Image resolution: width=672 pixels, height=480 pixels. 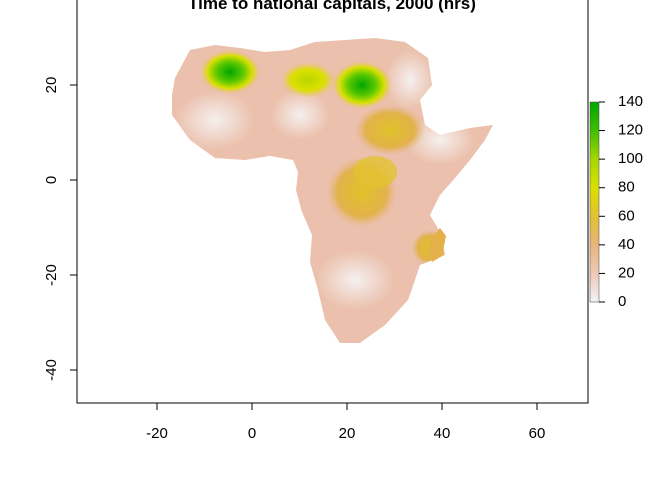 What do you see at coordinates (300, 115) in the screenshot?
I see `pale-region-center` at bounding box center [300, 115].